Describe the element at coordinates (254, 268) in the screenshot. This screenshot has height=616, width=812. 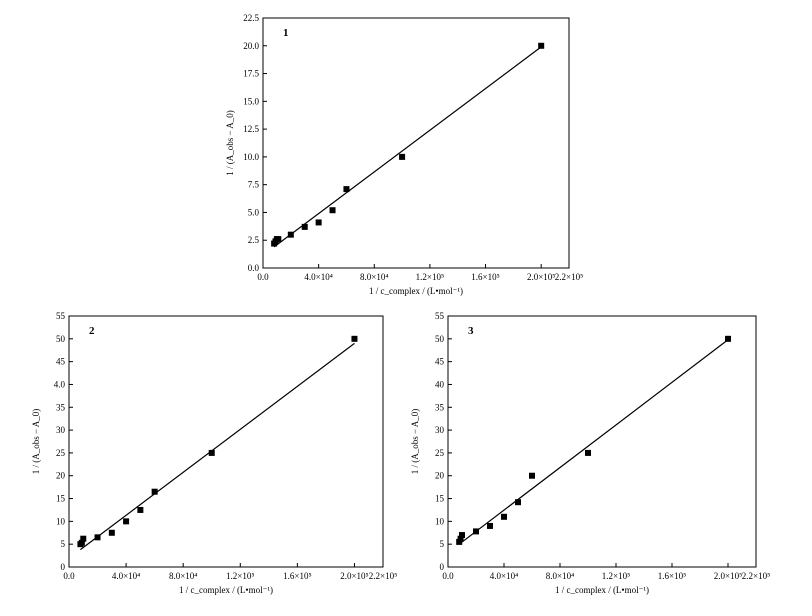
I see `y-tick-label: 0.0` at that location.